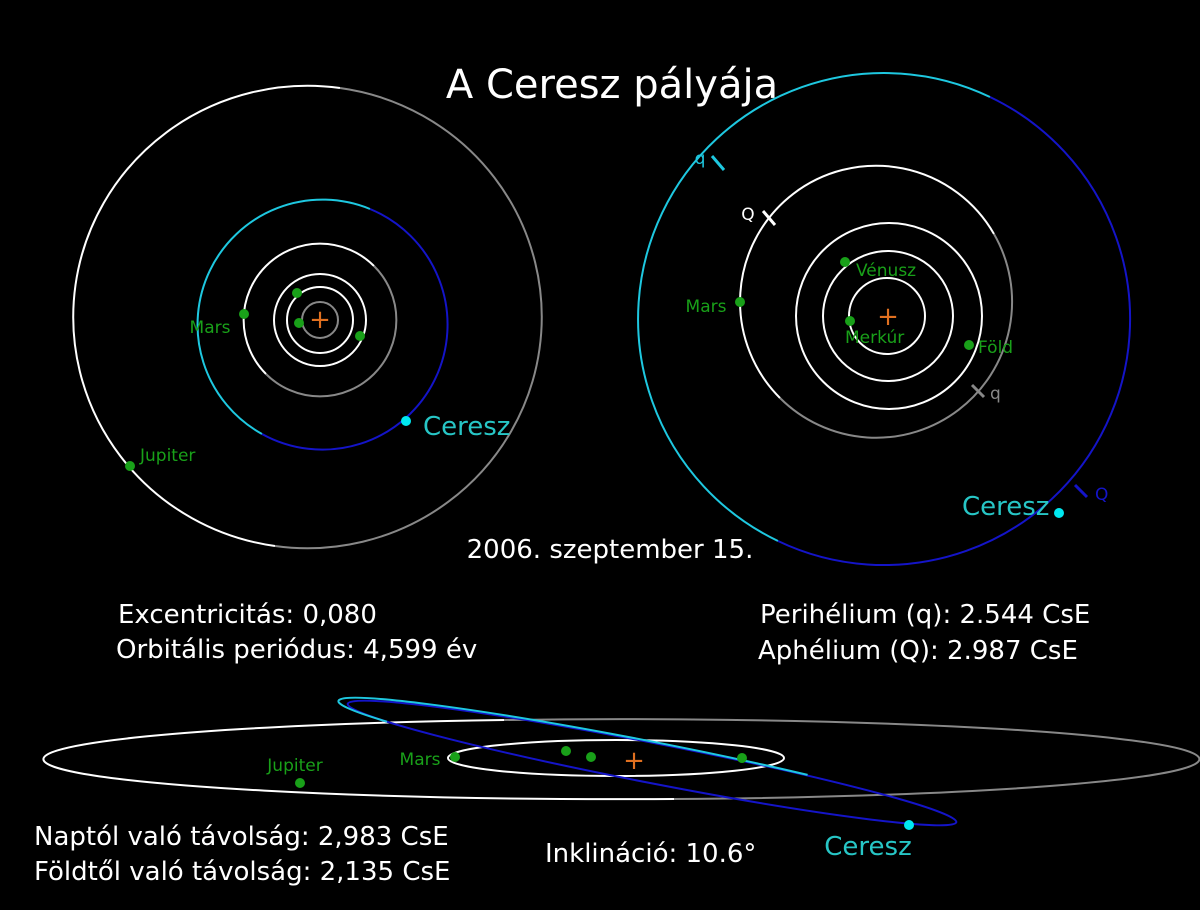  I want to click on stat: Perihélium (q): 2.544 CsE, so click(925, 615).